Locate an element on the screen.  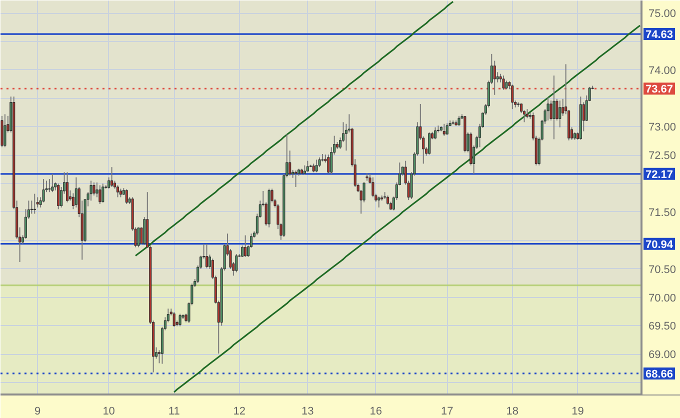
y-tick-label: 73.00 is located at coordinates (662, 128).